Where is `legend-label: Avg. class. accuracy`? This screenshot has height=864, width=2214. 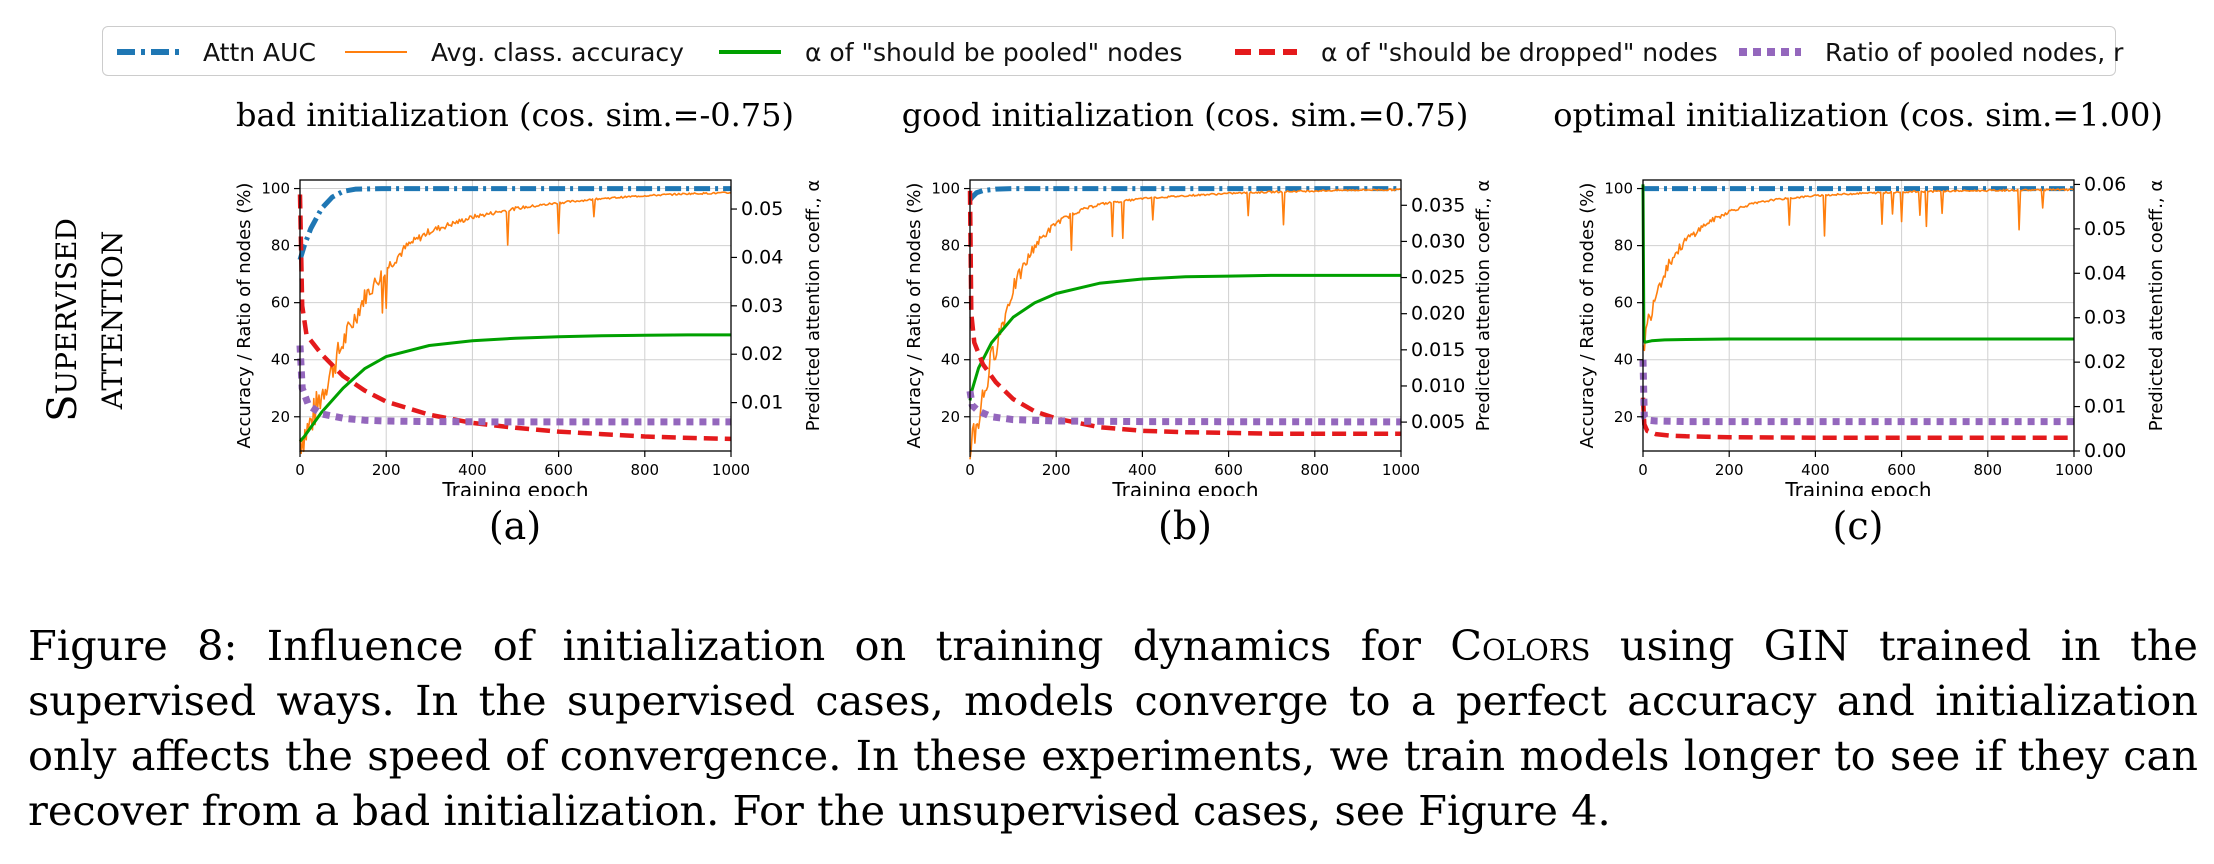 legend-label: Avg. class. accuracy is located at coordinates (557, 52).